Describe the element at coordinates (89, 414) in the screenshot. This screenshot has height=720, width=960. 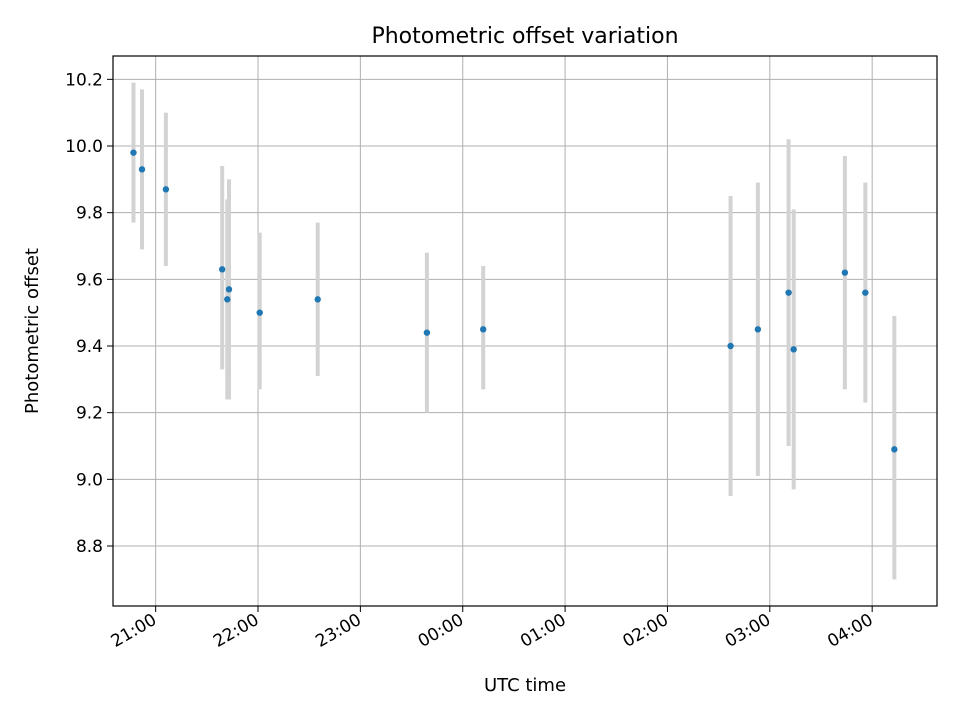
I see `y-tick-label: 9.2` at that location.